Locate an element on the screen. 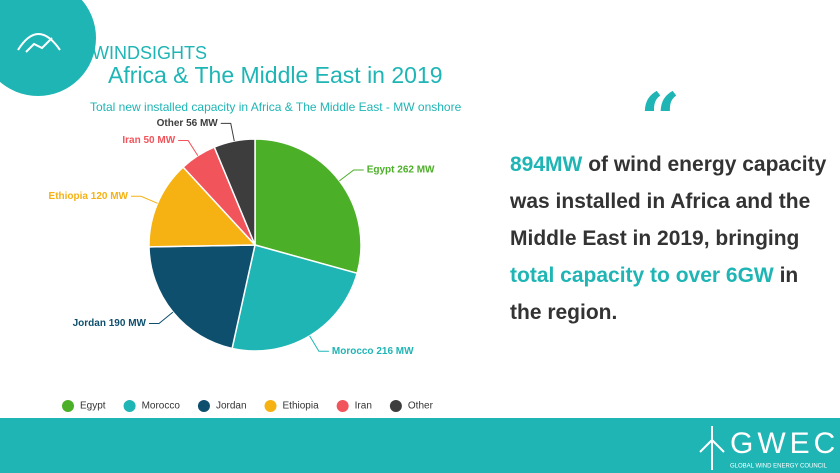  legend-label: Jordan is located at coordinates (231, 406).